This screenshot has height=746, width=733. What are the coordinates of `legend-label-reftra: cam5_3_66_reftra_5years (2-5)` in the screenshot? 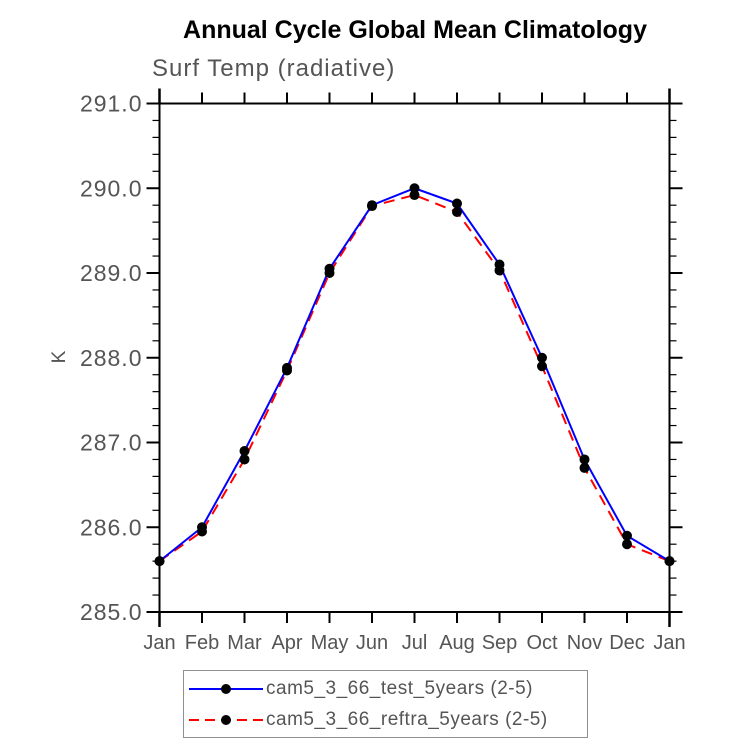 It's located at (407, 719).